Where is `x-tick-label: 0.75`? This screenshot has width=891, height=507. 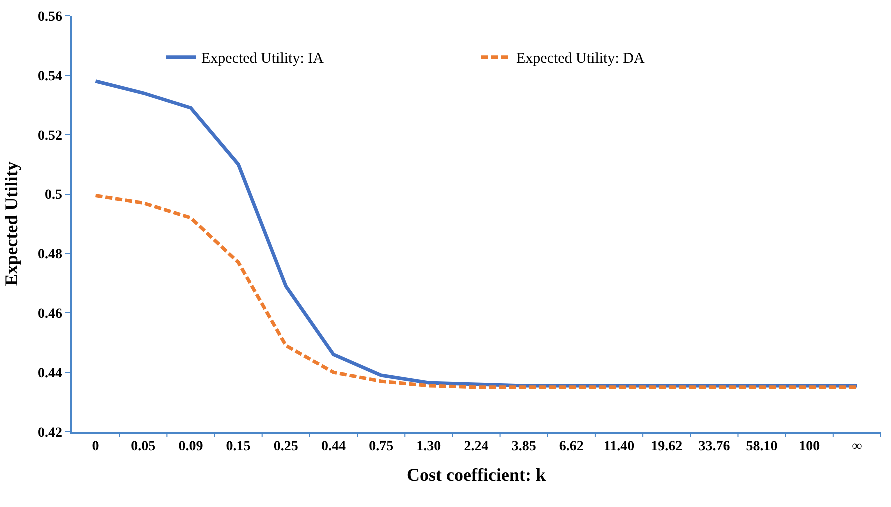 x-tick-label: 0.75 is located at coordinates (381, 447).